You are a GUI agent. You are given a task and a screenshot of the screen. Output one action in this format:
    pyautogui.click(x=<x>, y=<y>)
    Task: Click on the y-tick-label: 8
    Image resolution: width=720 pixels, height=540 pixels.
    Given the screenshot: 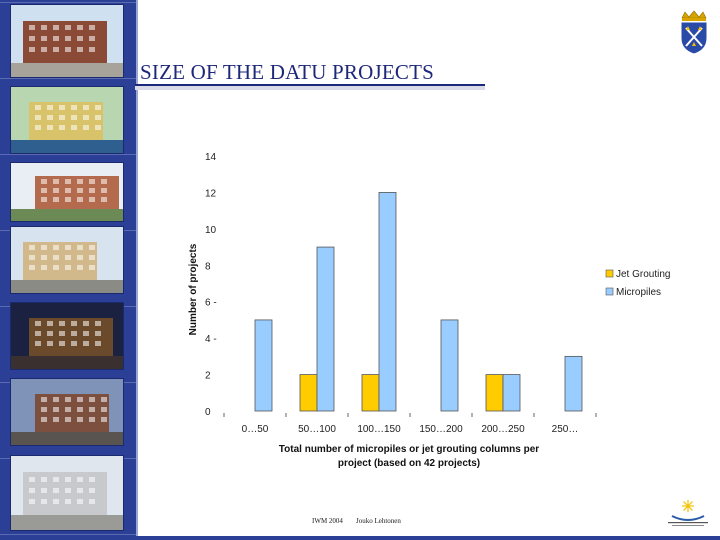 What is the action you would take?
    pyautogui.click(x=208, y=266)
    